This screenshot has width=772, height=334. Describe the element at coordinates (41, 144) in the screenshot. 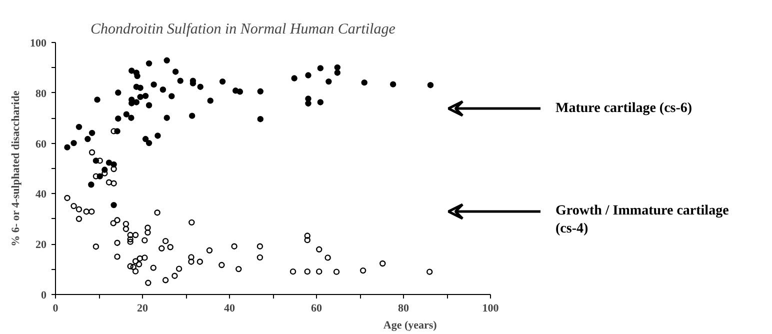

I see `y-tick-label: 60` at that location.